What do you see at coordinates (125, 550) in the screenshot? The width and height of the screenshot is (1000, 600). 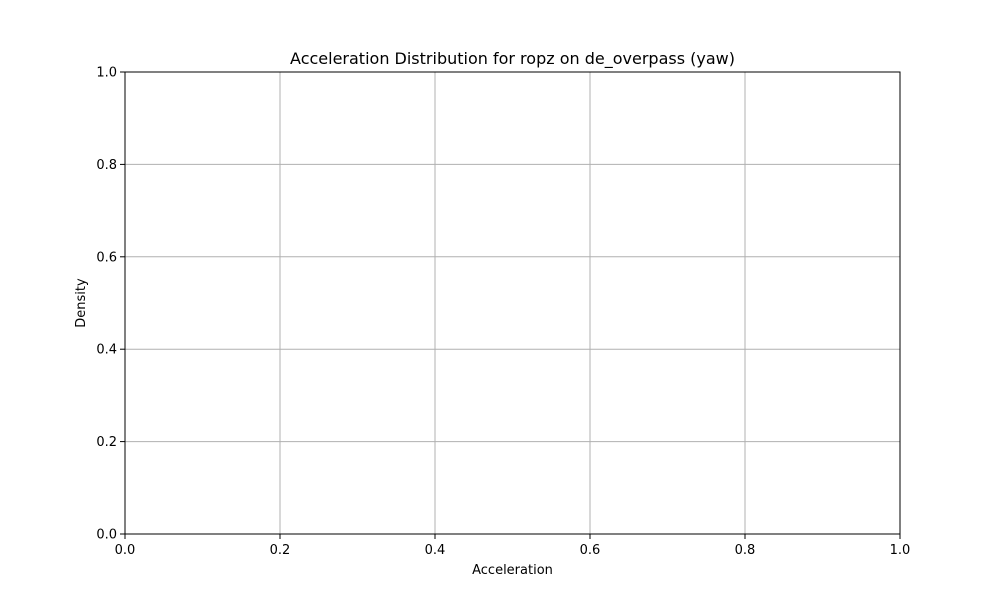 I see `x-tick-label: 0.0` at bounding box center [125, 550].